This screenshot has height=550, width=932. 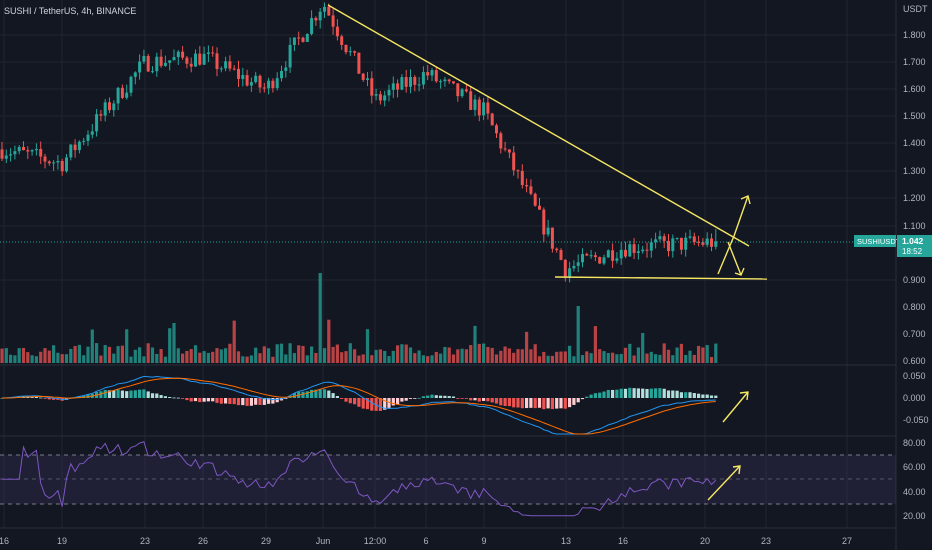 What do you see at coordinates (426, 541) in the screenshot?
I see `time-axis: 16 19 23 26 29 Jun 12:00 6 9 13 16 20 23 27` at bounding box center [426, 541].